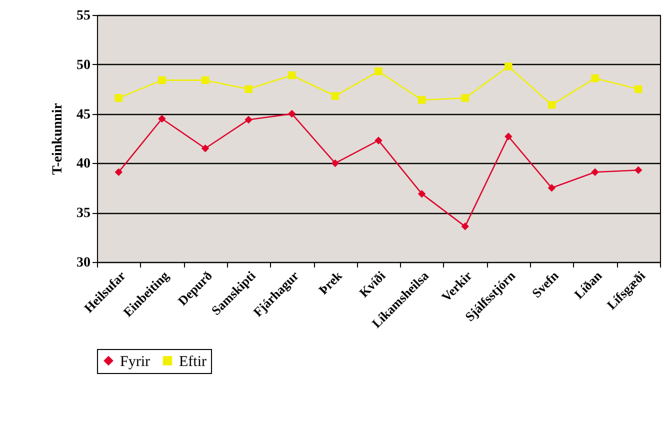 This screenshot has height=431, width=664. What do you see at coordinates (83, 114) in the screenshot?
I see `y-tick-label: 45` at bounding box center [83, 114].